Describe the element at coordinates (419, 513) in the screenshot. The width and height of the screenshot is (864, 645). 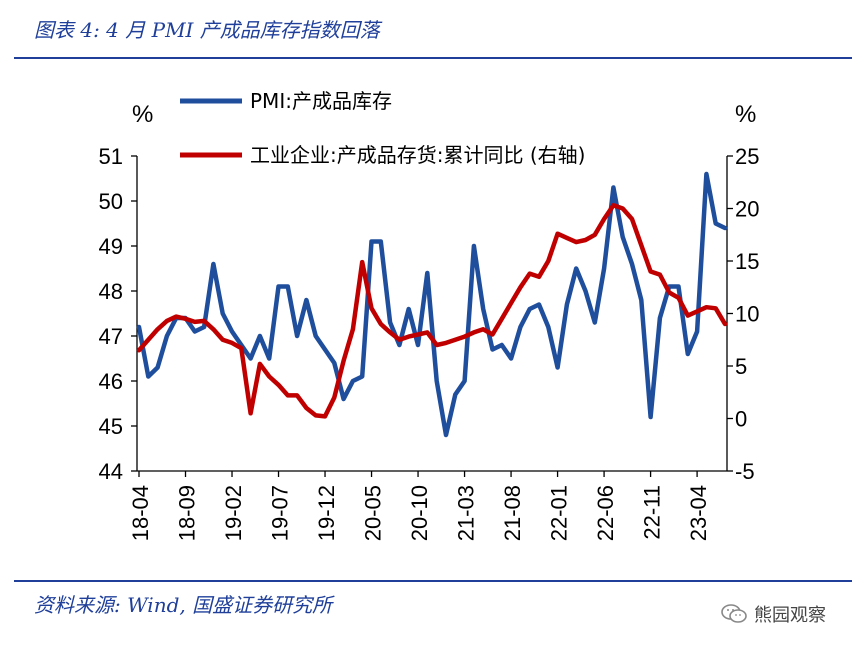
I see `x-tick-label: 20-10` at that location.